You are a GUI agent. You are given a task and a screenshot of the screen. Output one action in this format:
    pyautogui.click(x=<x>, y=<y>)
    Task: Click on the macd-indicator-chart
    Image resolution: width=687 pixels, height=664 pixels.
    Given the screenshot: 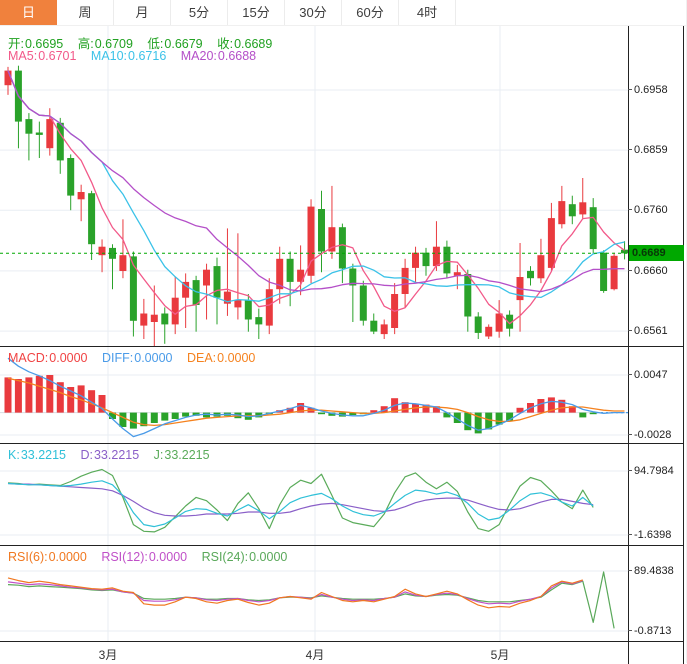 What is the action you would take?
    pyautogui.click(x=314, y=394)
    